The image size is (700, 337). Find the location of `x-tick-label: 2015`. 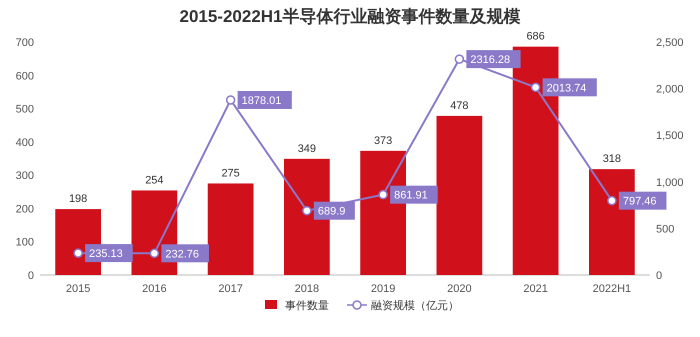

x-tick-label: 2015 is located at coordinates (78, 289).